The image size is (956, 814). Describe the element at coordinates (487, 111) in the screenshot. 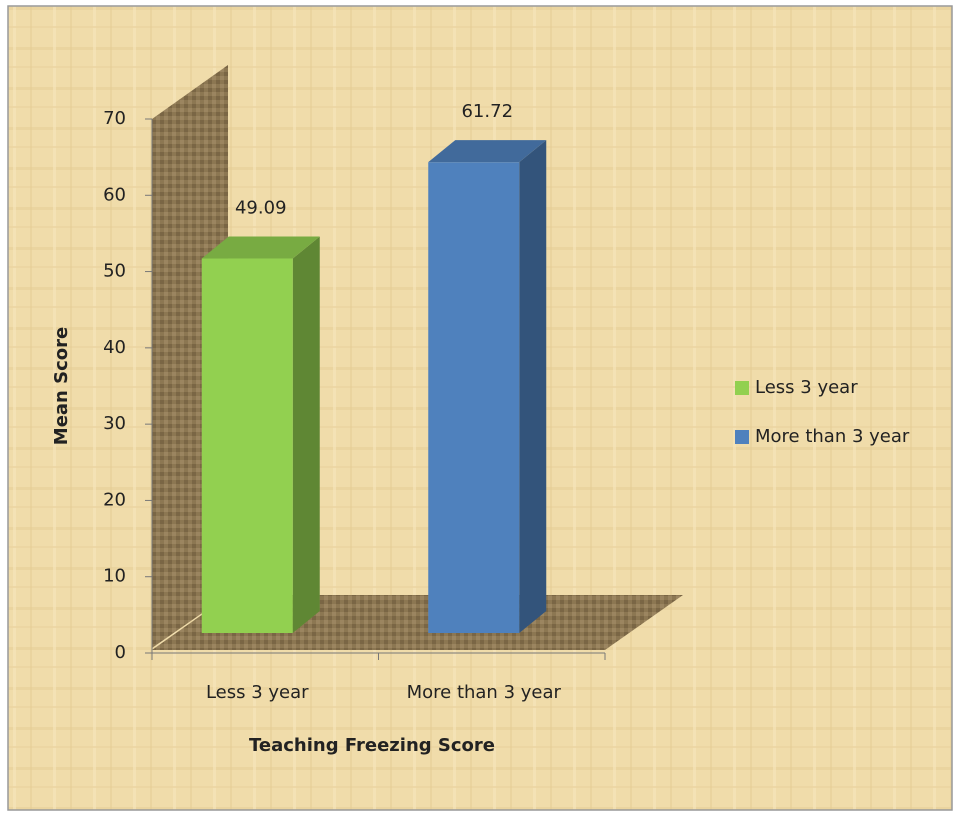

I see `data-label: 61.72` at that location.